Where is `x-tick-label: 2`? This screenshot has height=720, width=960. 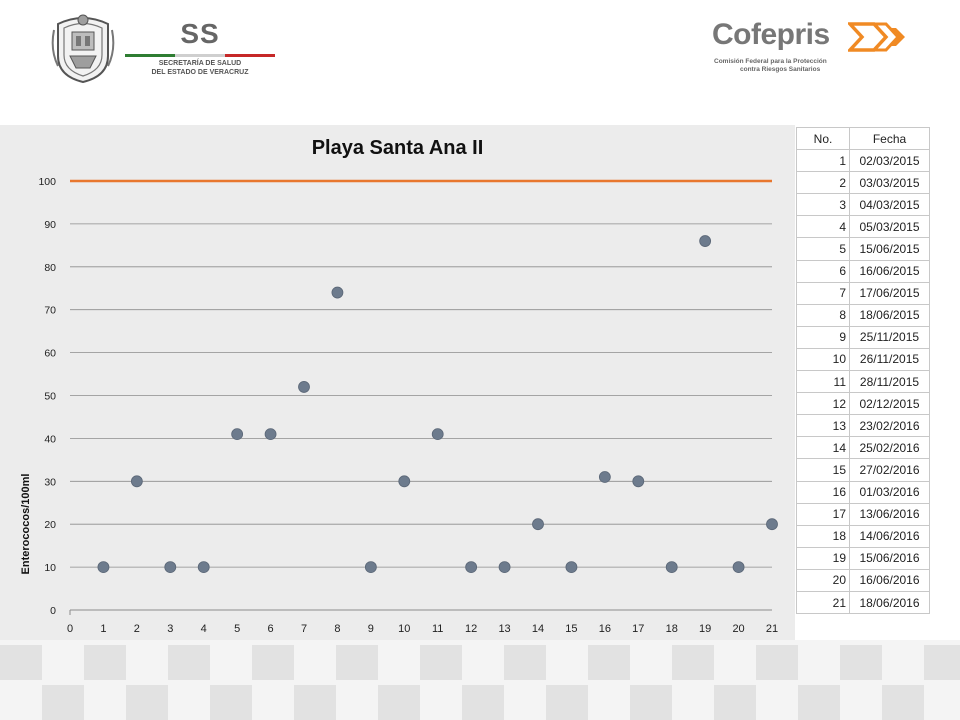
x-tick-label: 2 is located at coordinates (137, 629).